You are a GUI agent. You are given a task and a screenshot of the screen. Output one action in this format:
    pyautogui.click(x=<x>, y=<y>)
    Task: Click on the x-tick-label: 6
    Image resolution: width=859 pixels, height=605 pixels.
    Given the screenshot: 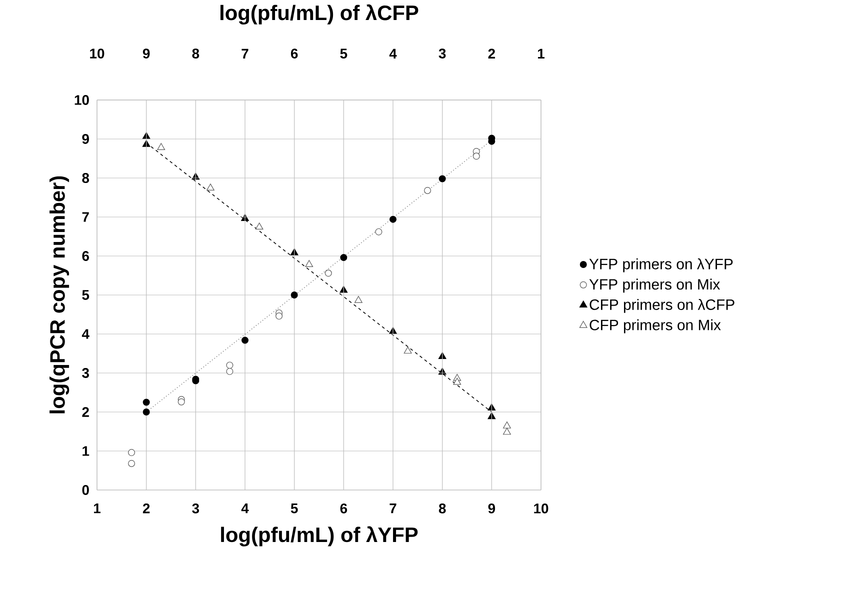 What is the action you would take?
    pyautogui.click(x=344, y=509)
    